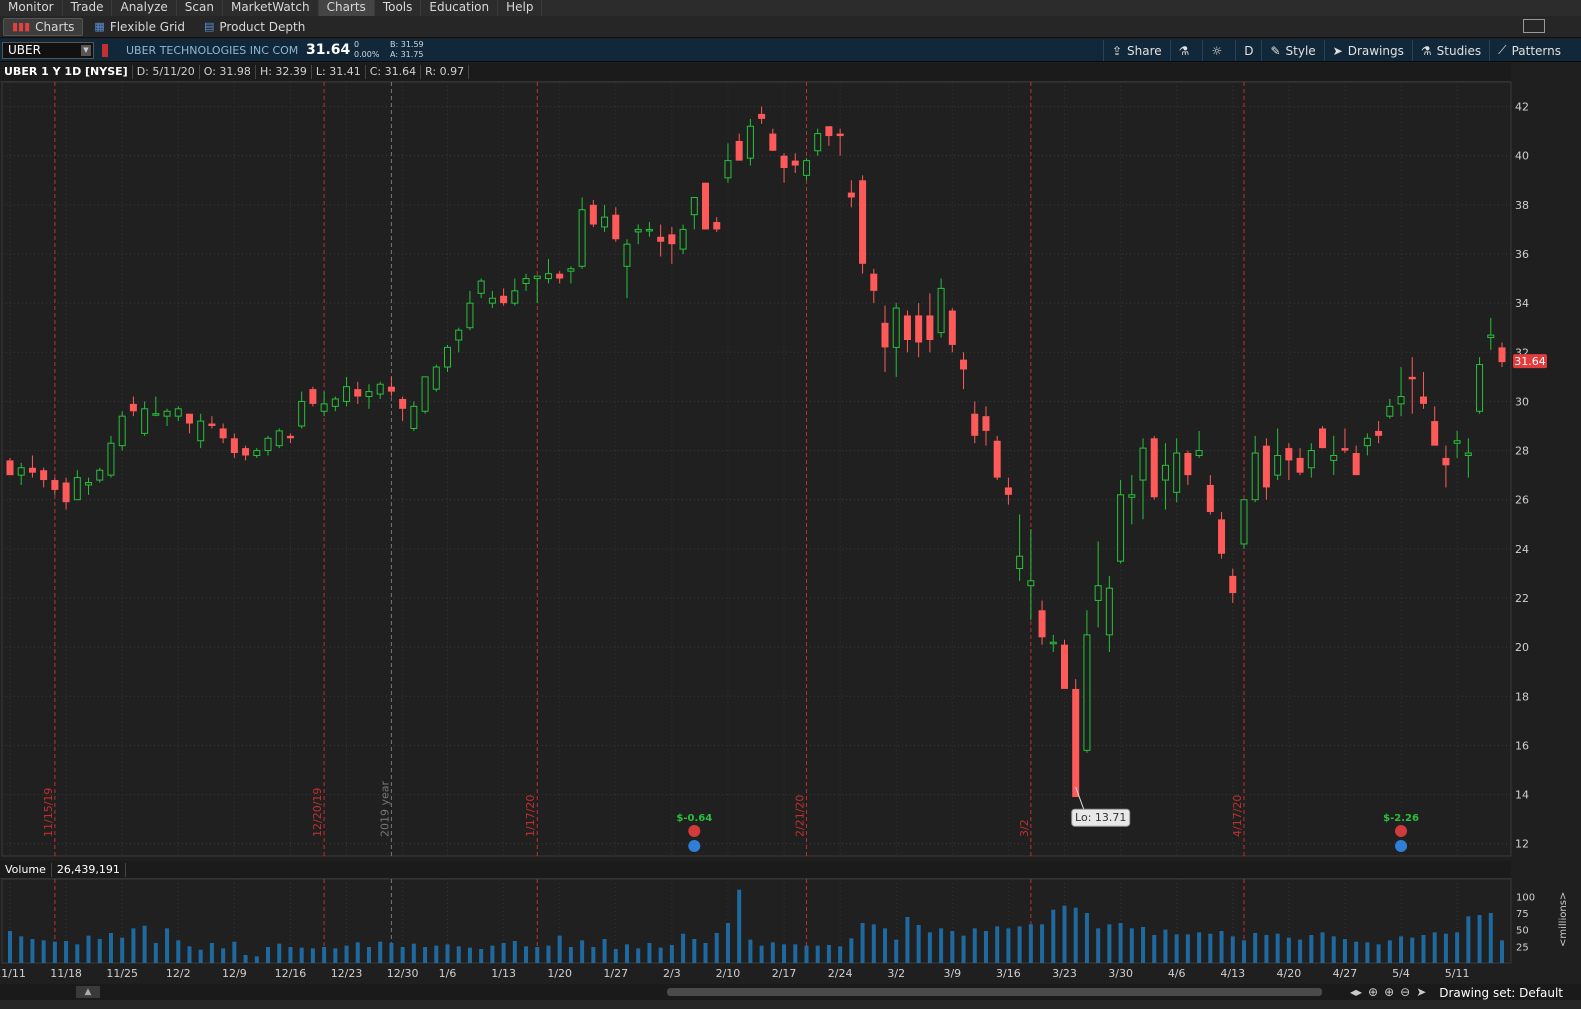 The image size is (1581, 1009). Describe the element at coordinates (384, 808) in the screenshot. I see `event-marker-label: 2019 year` at that location.